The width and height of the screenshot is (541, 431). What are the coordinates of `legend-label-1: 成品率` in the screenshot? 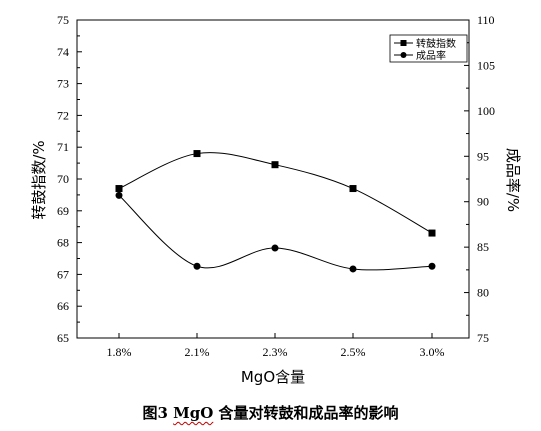 It's located at (431, 55).